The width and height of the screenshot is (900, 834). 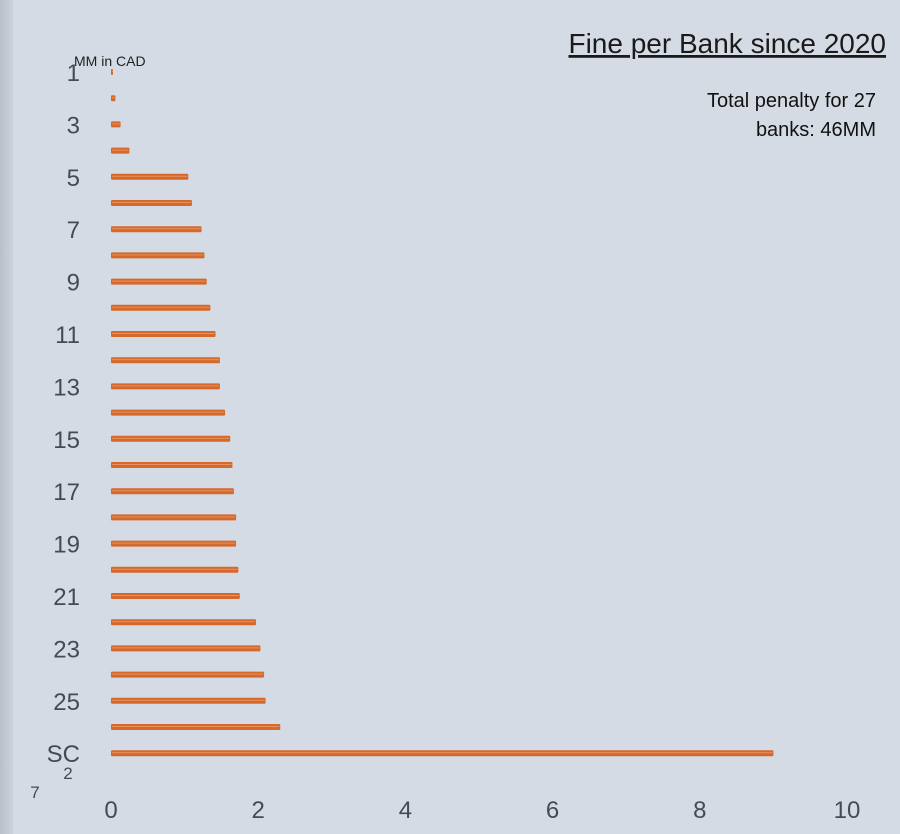 I want to click on x-tick-label: 2, so click(x=258, y=810).